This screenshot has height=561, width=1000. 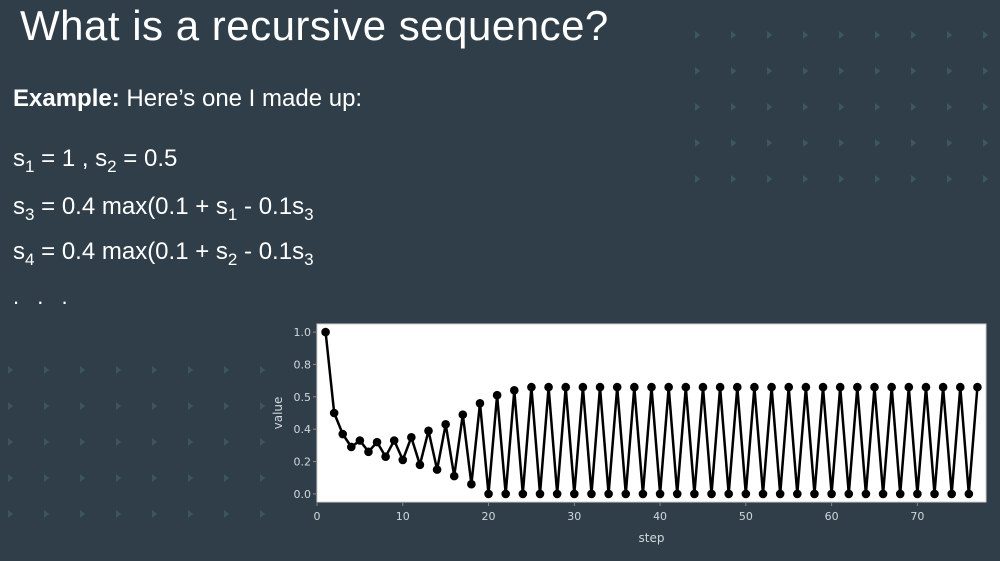 What do you see at coordinates (314, 25) in the screenshot?
I see `slide-title: What is a recursive sequence?` at bounding box center [314, 25].